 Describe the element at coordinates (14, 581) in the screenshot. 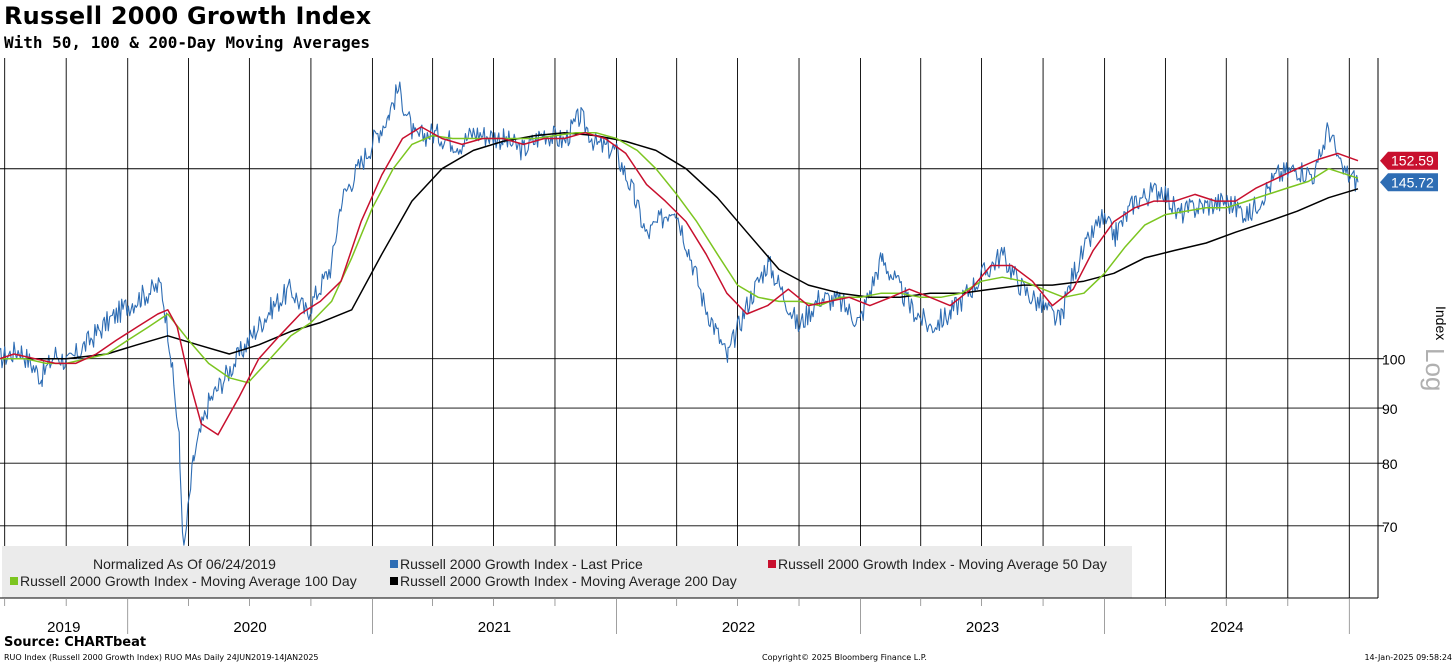

I see `legend-swatch-ma100` at that location.